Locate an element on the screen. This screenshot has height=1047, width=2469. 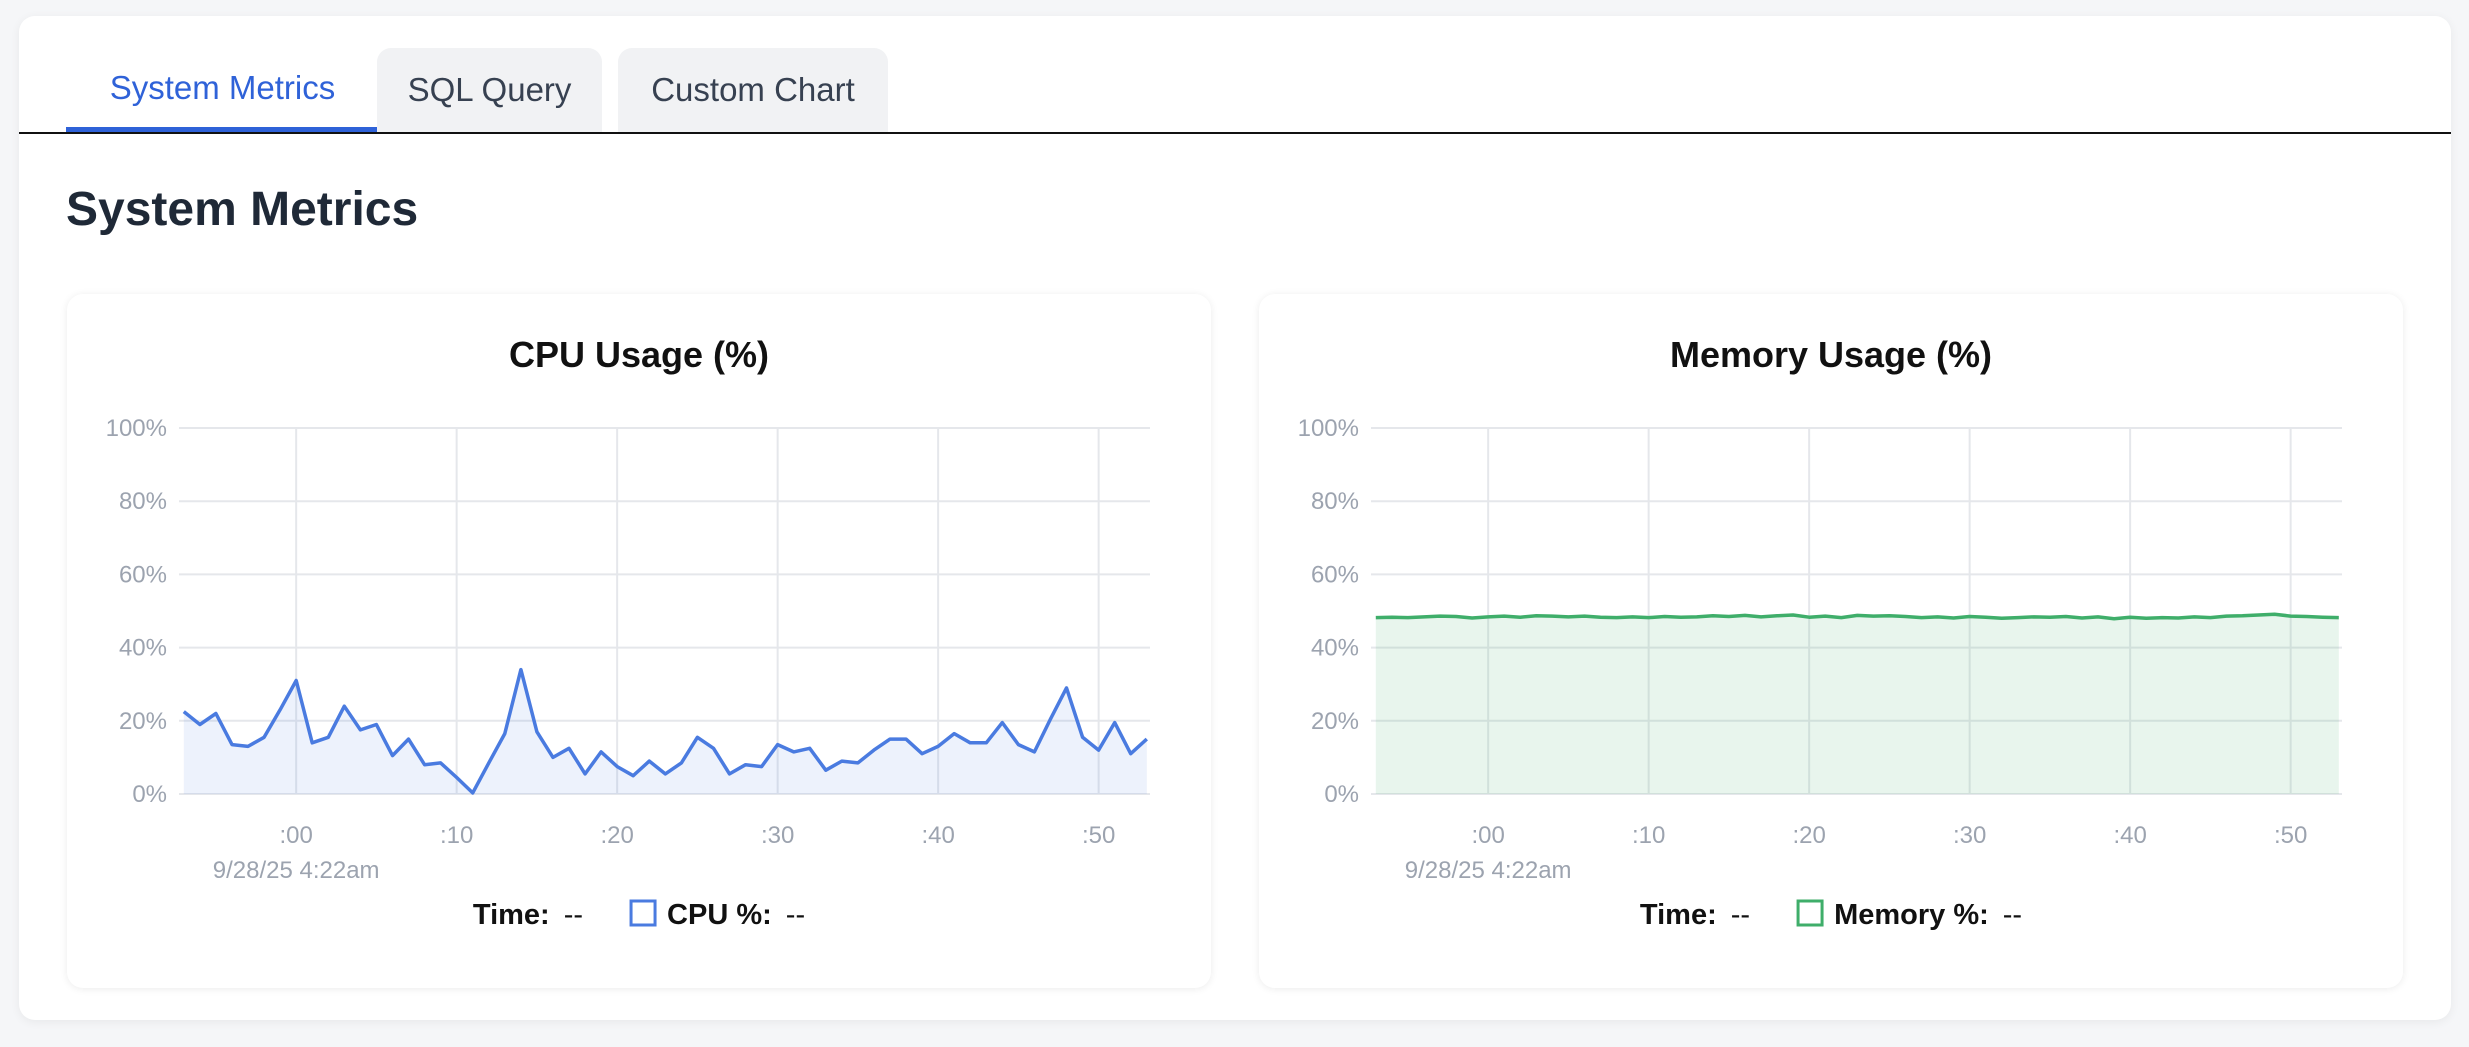
cpu-legend-swatch is located at coordinates (643, 913).